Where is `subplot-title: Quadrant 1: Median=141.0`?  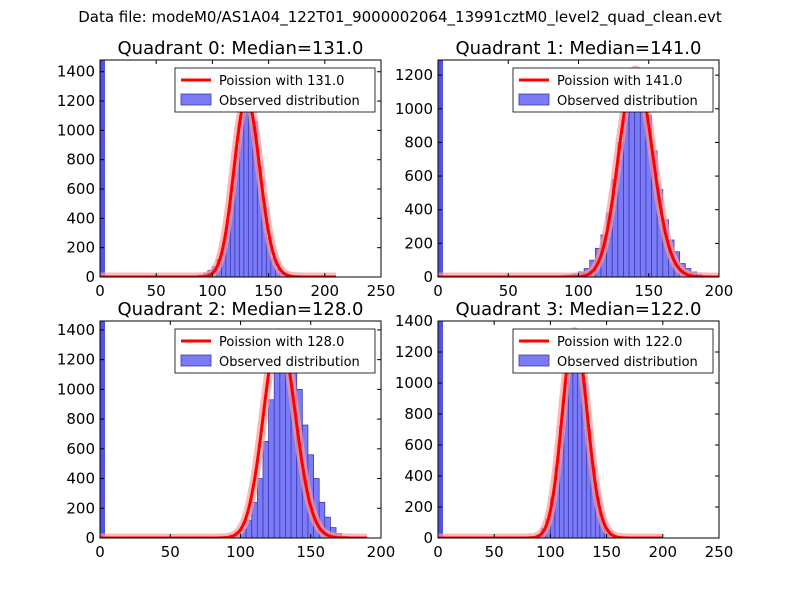 subplot-title: Quadrant 1: Median=141.0 is located at coordinates (579, 48).